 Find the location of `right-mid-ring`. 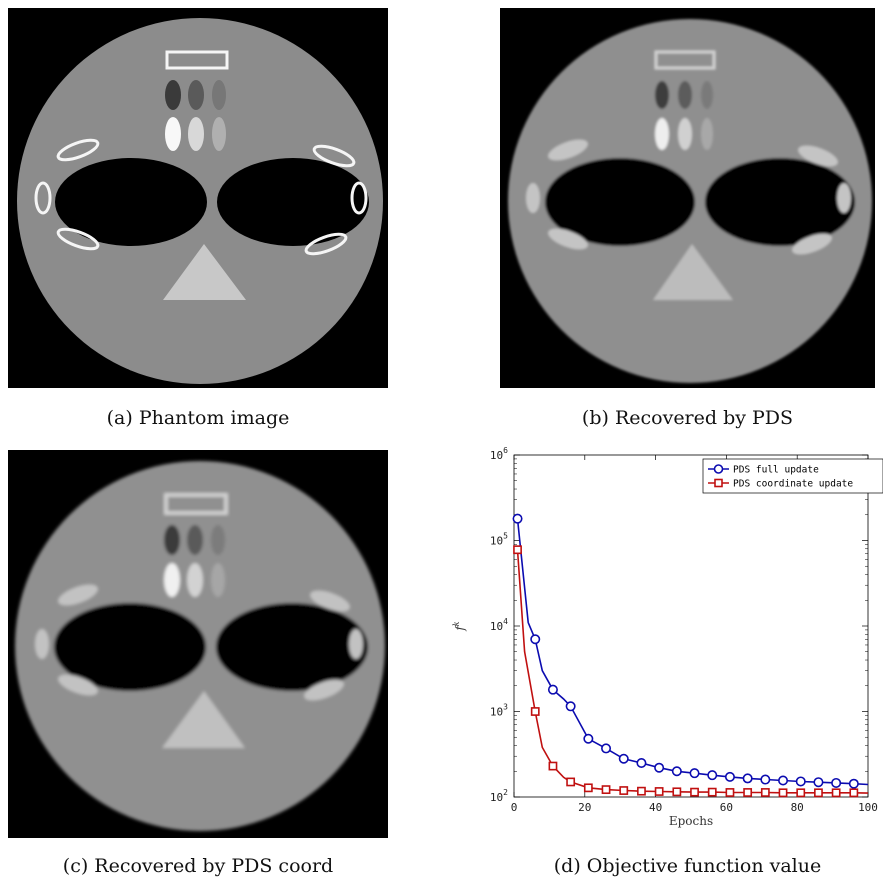

right-mid-ring is located at coordinates (359, 198).